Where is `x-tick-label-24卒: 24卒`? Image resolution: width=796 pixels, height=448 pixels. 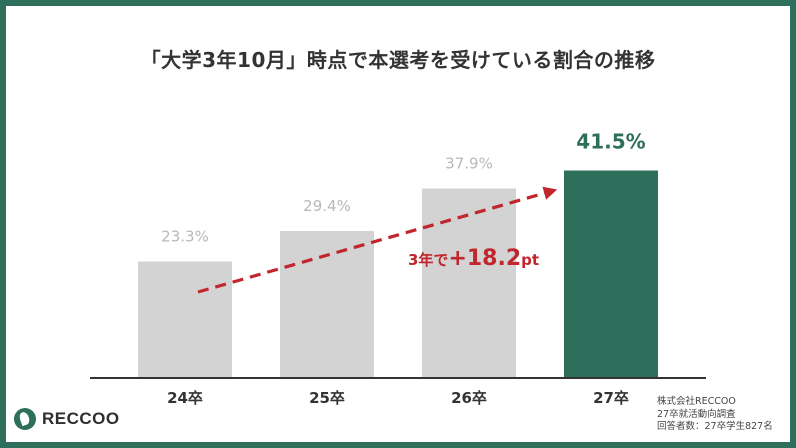
x-tick-label-24卒: 24卒 is located at coordinates (185, 398).